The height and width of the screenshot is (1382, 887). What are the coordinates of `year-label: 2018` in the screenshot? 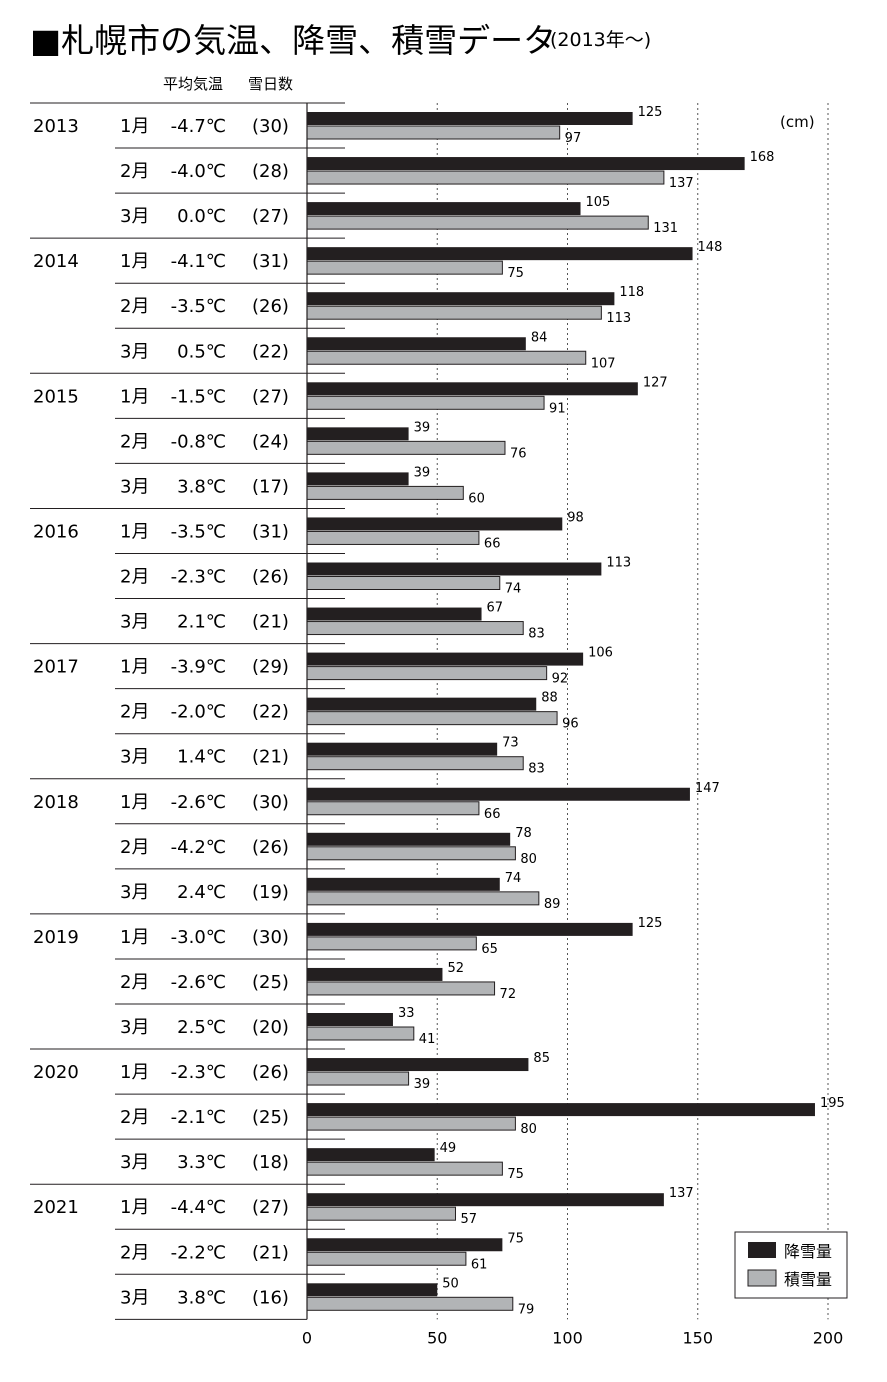 It's located at (56, 802).